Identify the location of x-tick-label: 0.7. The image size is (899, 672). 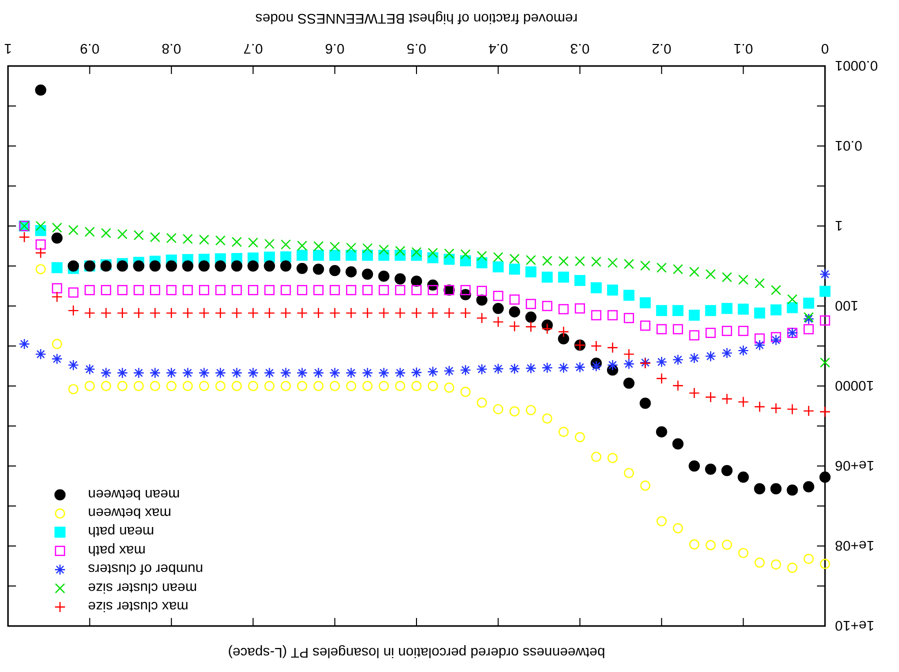
(253, 49).